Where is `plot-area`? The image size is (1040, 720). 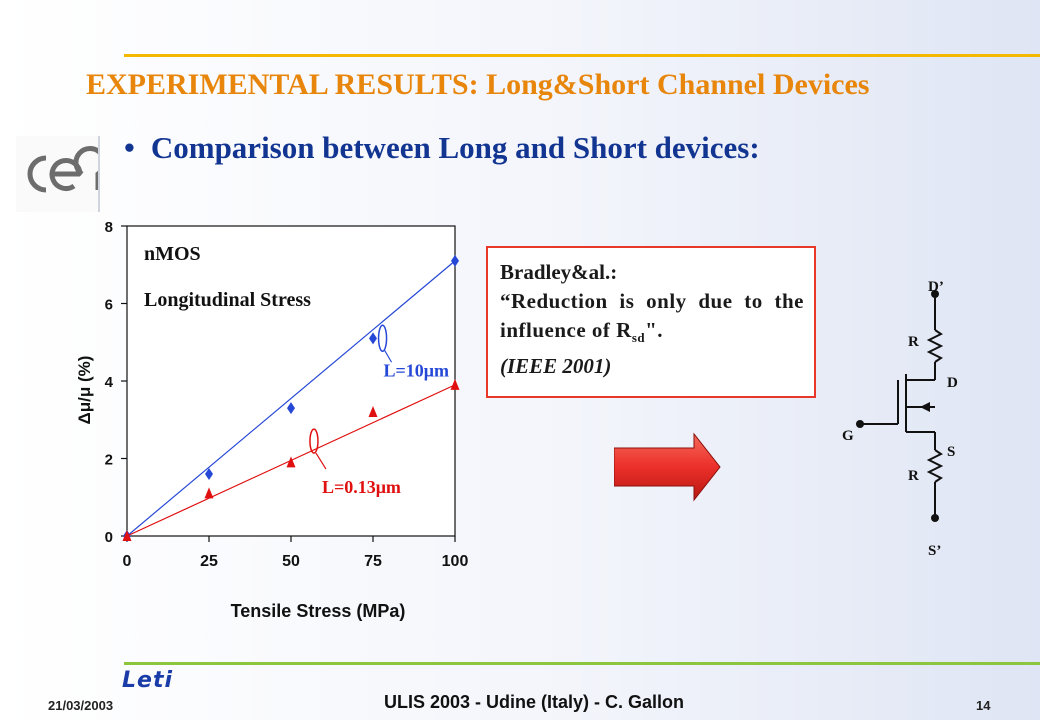
plot-area is located at coordinates (291, 381).